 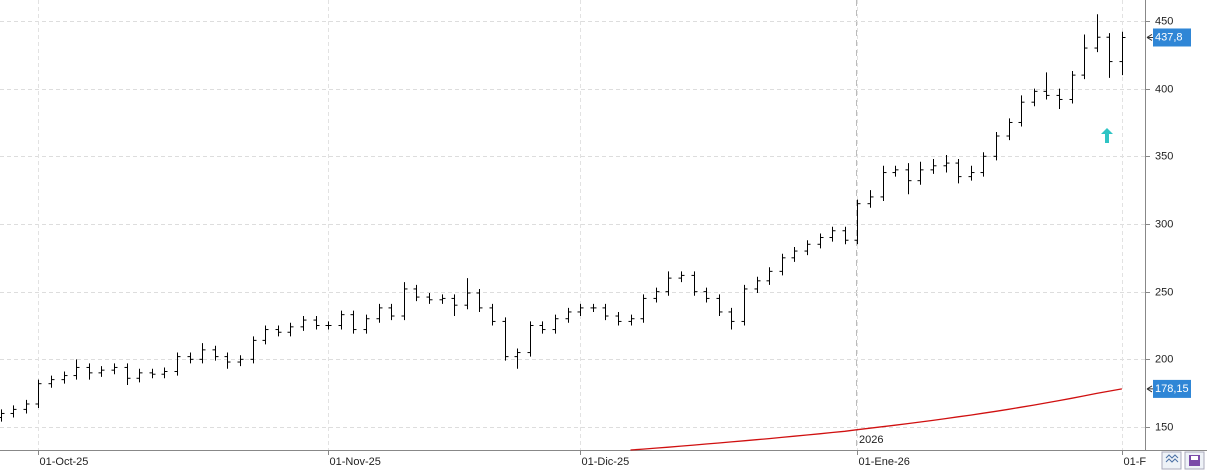 I want to click on zoom-button, so click(x=1171, y=460).